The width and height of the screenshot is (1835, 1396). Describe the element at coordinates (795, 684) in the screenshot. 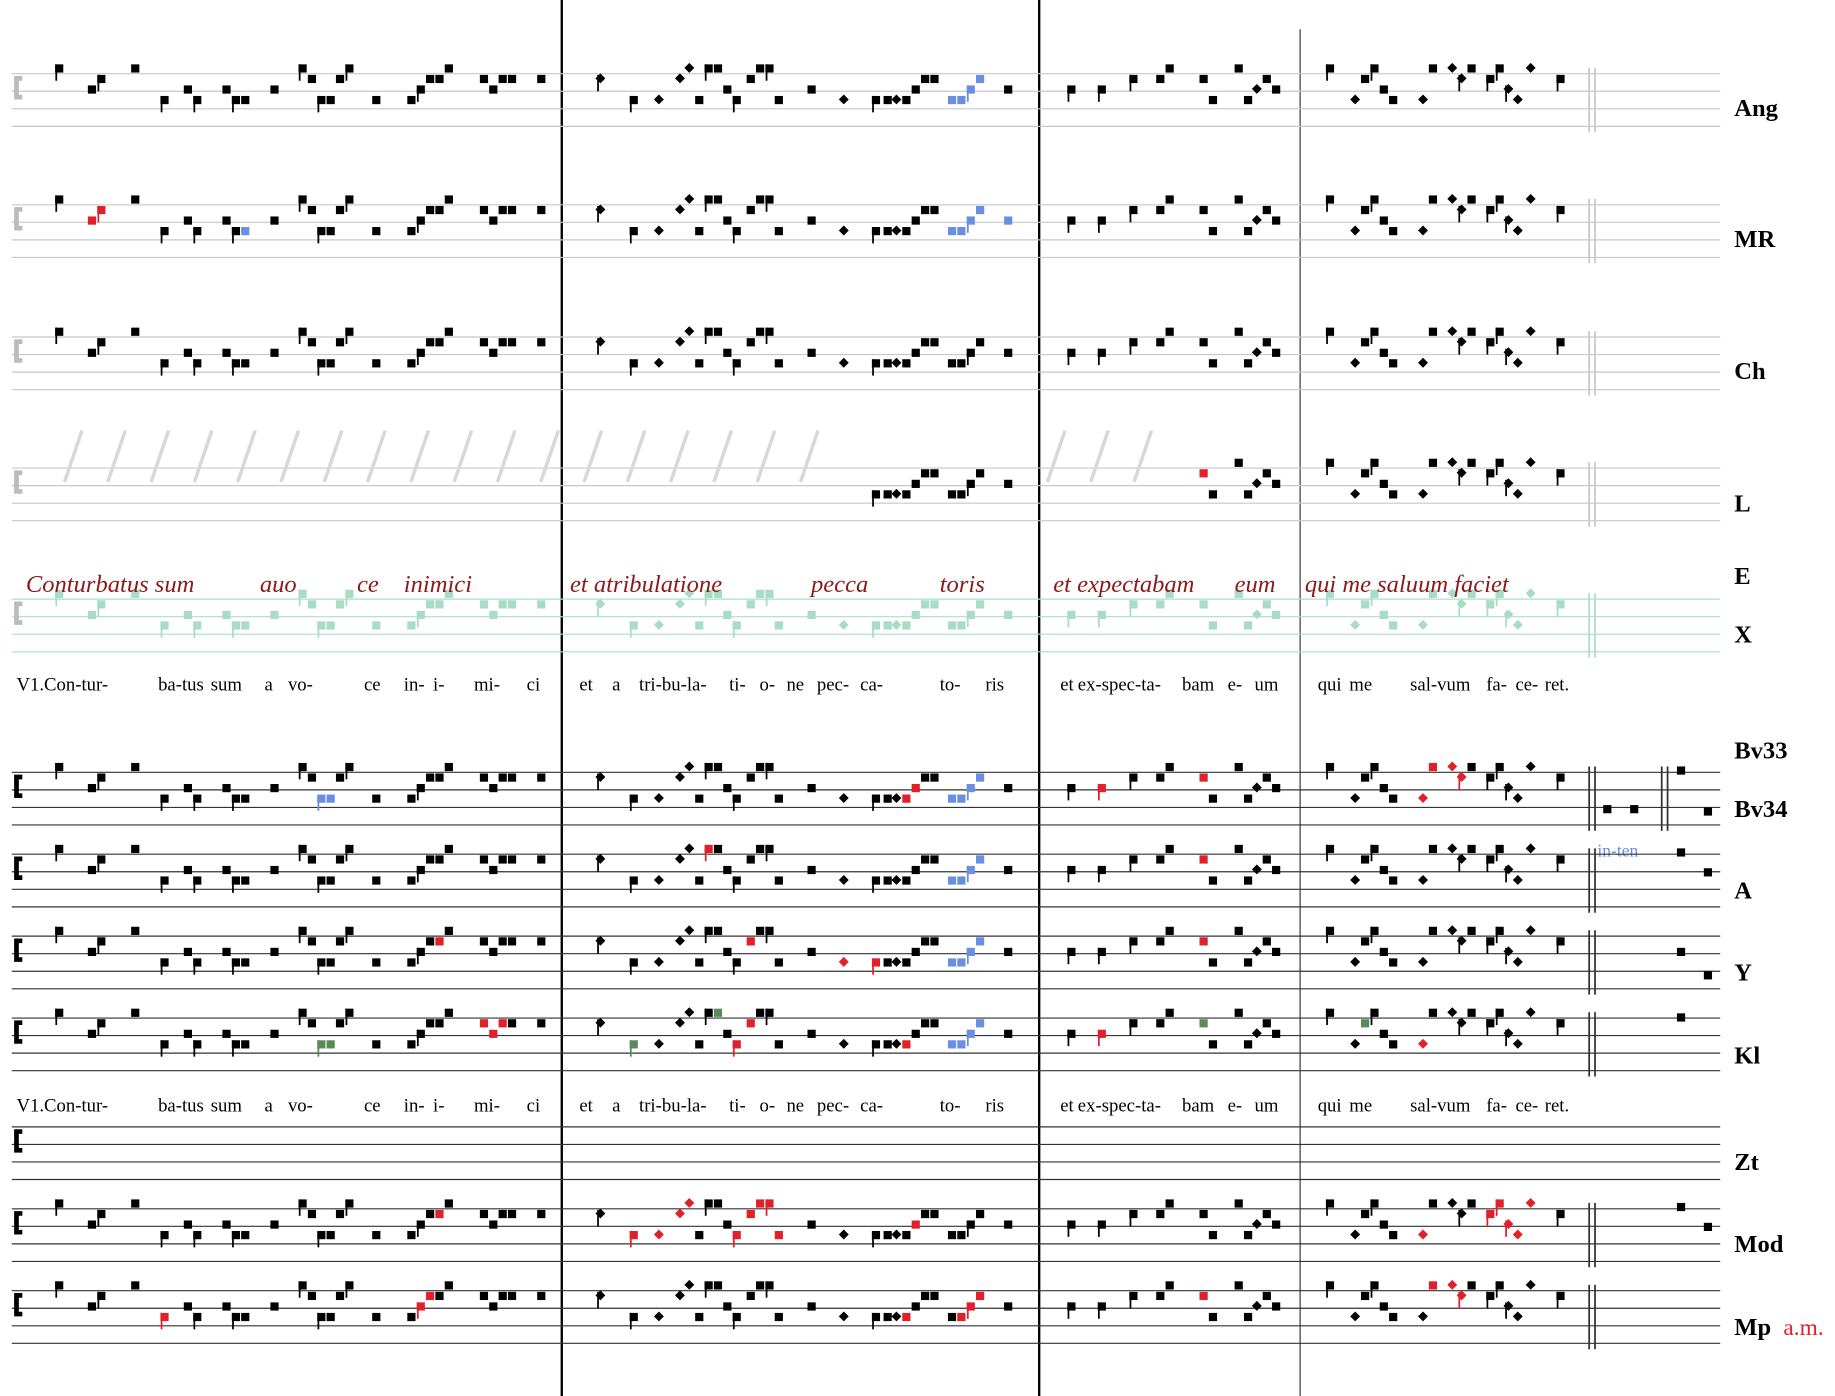

I see `lyric: ne` at that location.